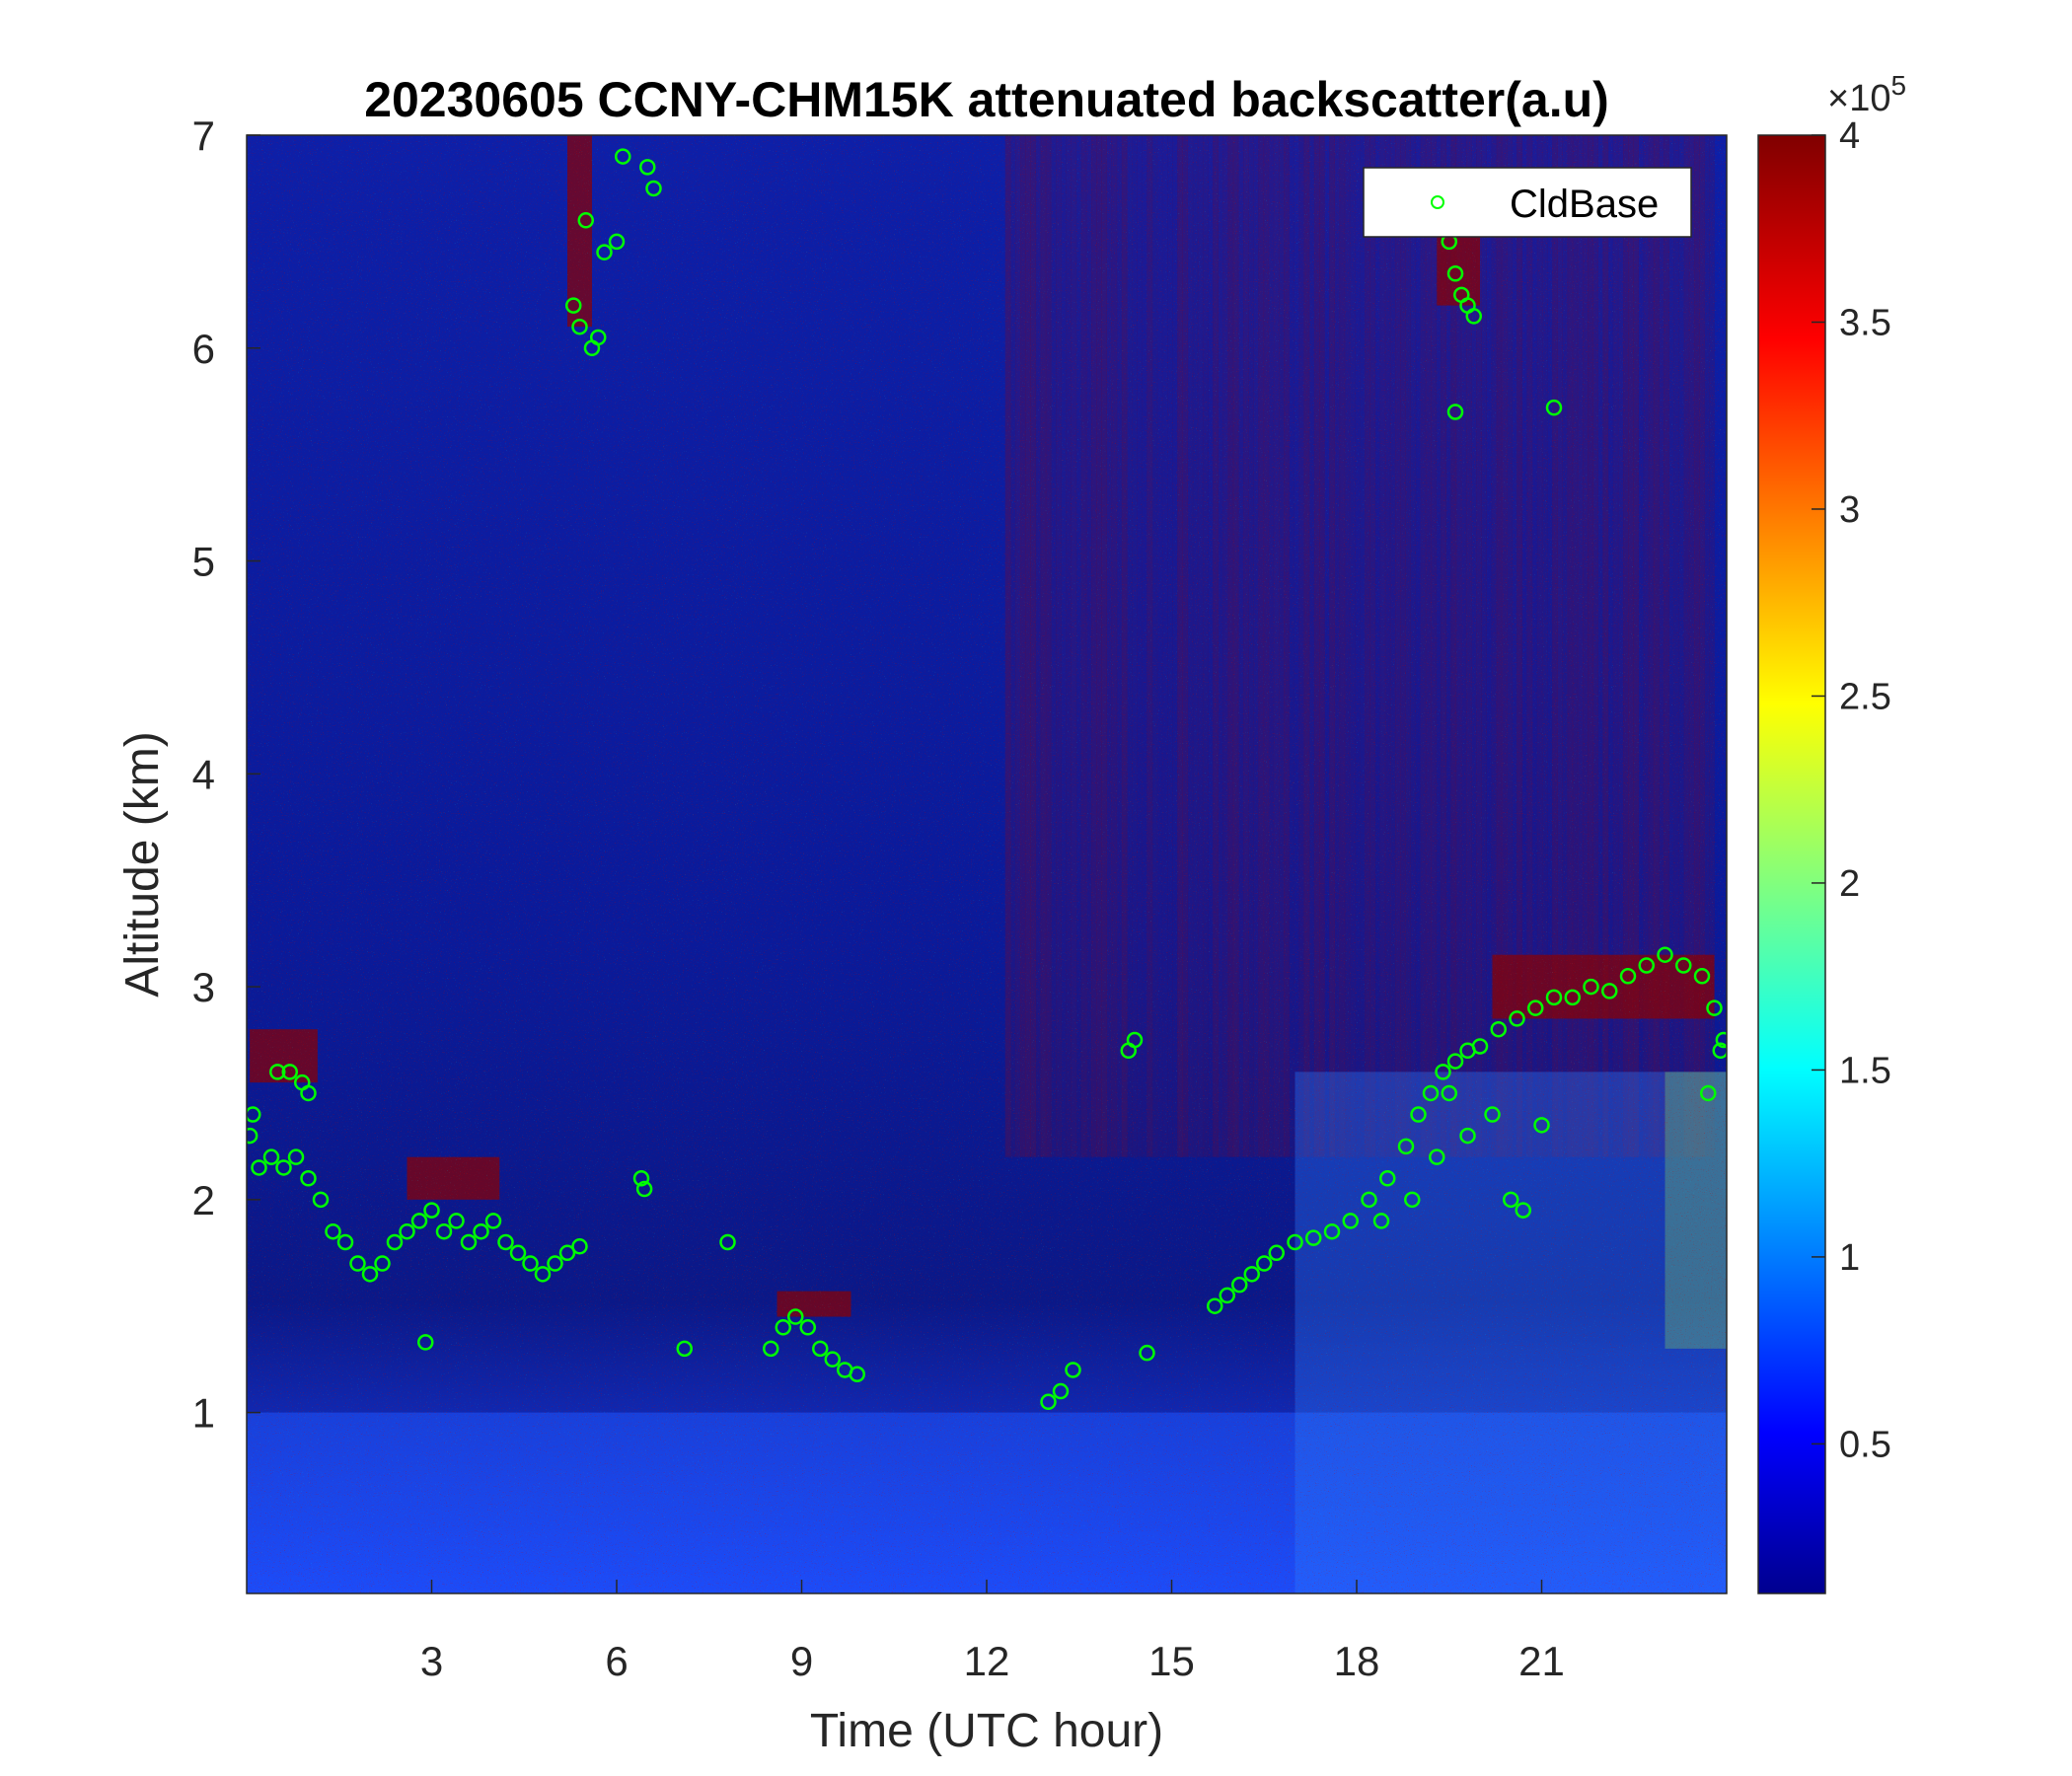 This screenshot has height=1776, width=2072. What do you see at coordinates (1172, 1661) in the screenshot?
I see `x-tick-label: 15` at bounding box center [1172, 1661].